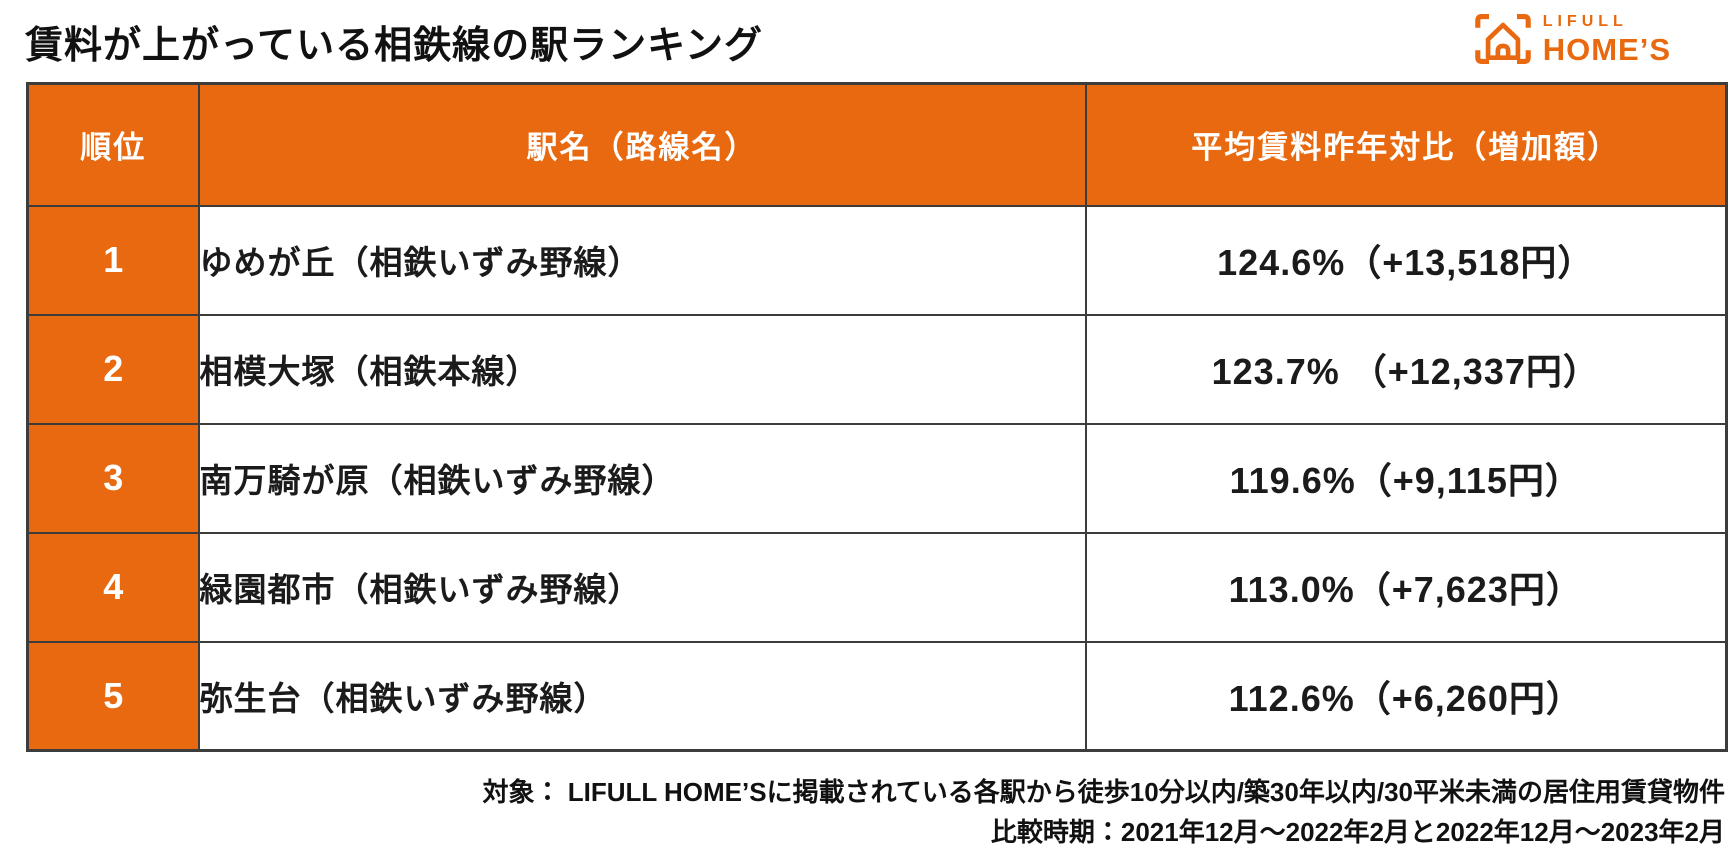  I want to click on rank-cell: 5, so click(113, 696).